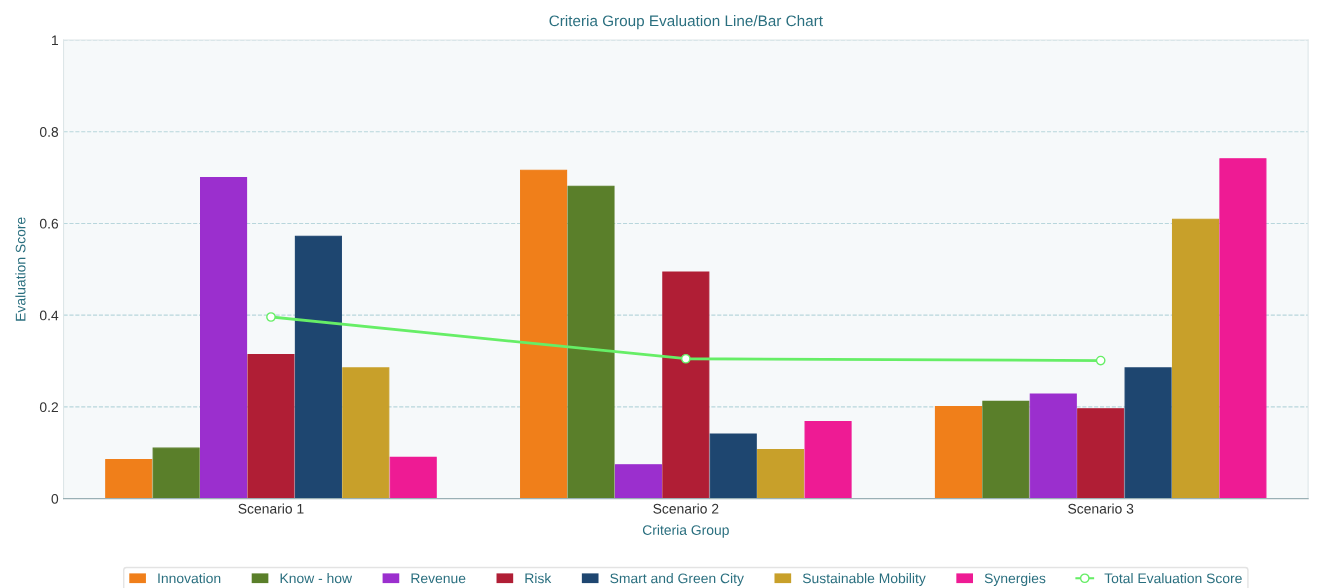  I want to click on legend-label: Synergies, so click(1015, 579).